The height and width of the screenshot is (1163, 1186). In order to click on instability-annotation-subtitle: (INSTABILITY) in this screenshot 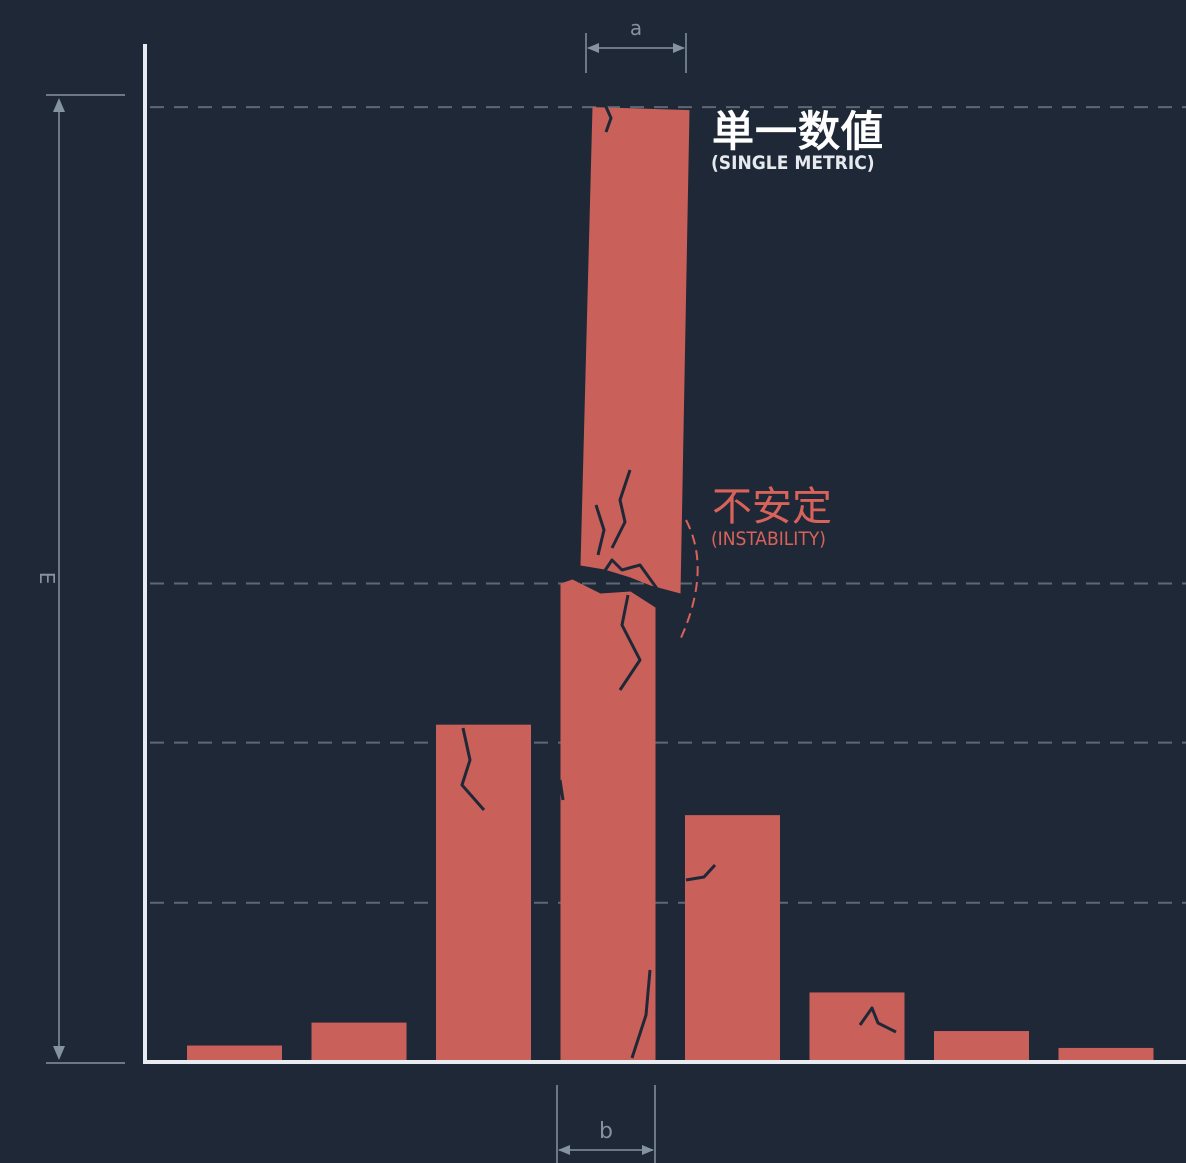, I will do `click(768, 539)`.